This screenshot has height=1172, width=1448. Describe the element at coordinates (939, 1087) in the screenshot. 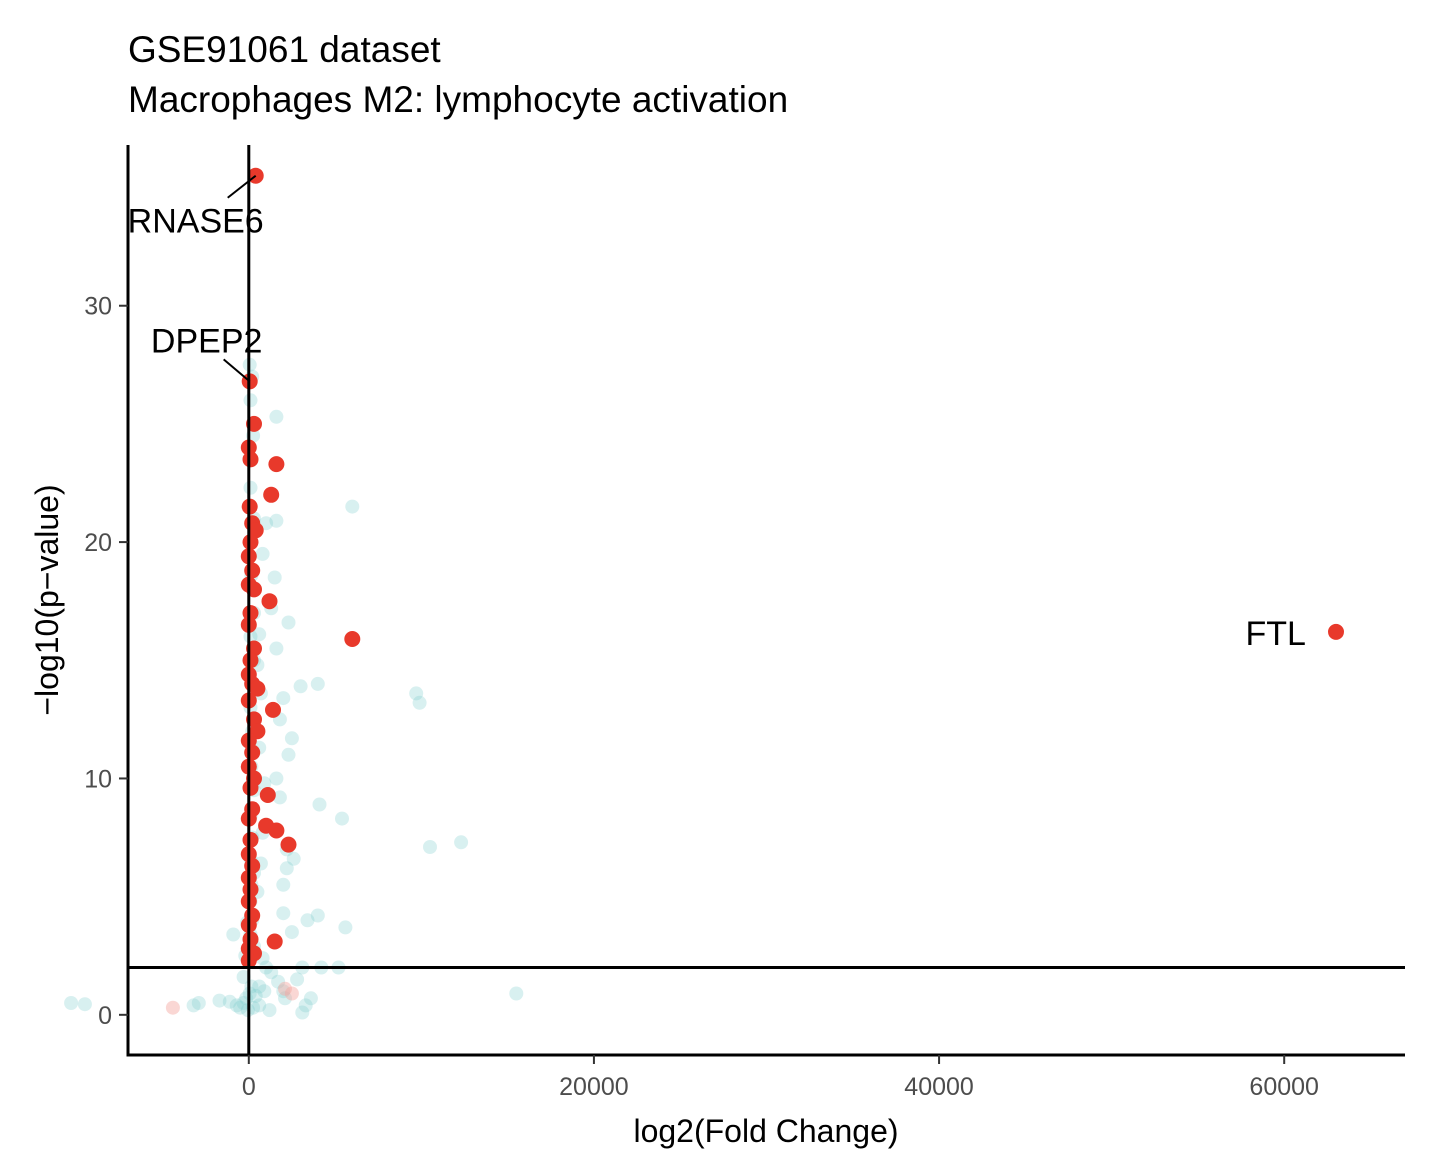

I see `x-tick-label: 40000` at that location.